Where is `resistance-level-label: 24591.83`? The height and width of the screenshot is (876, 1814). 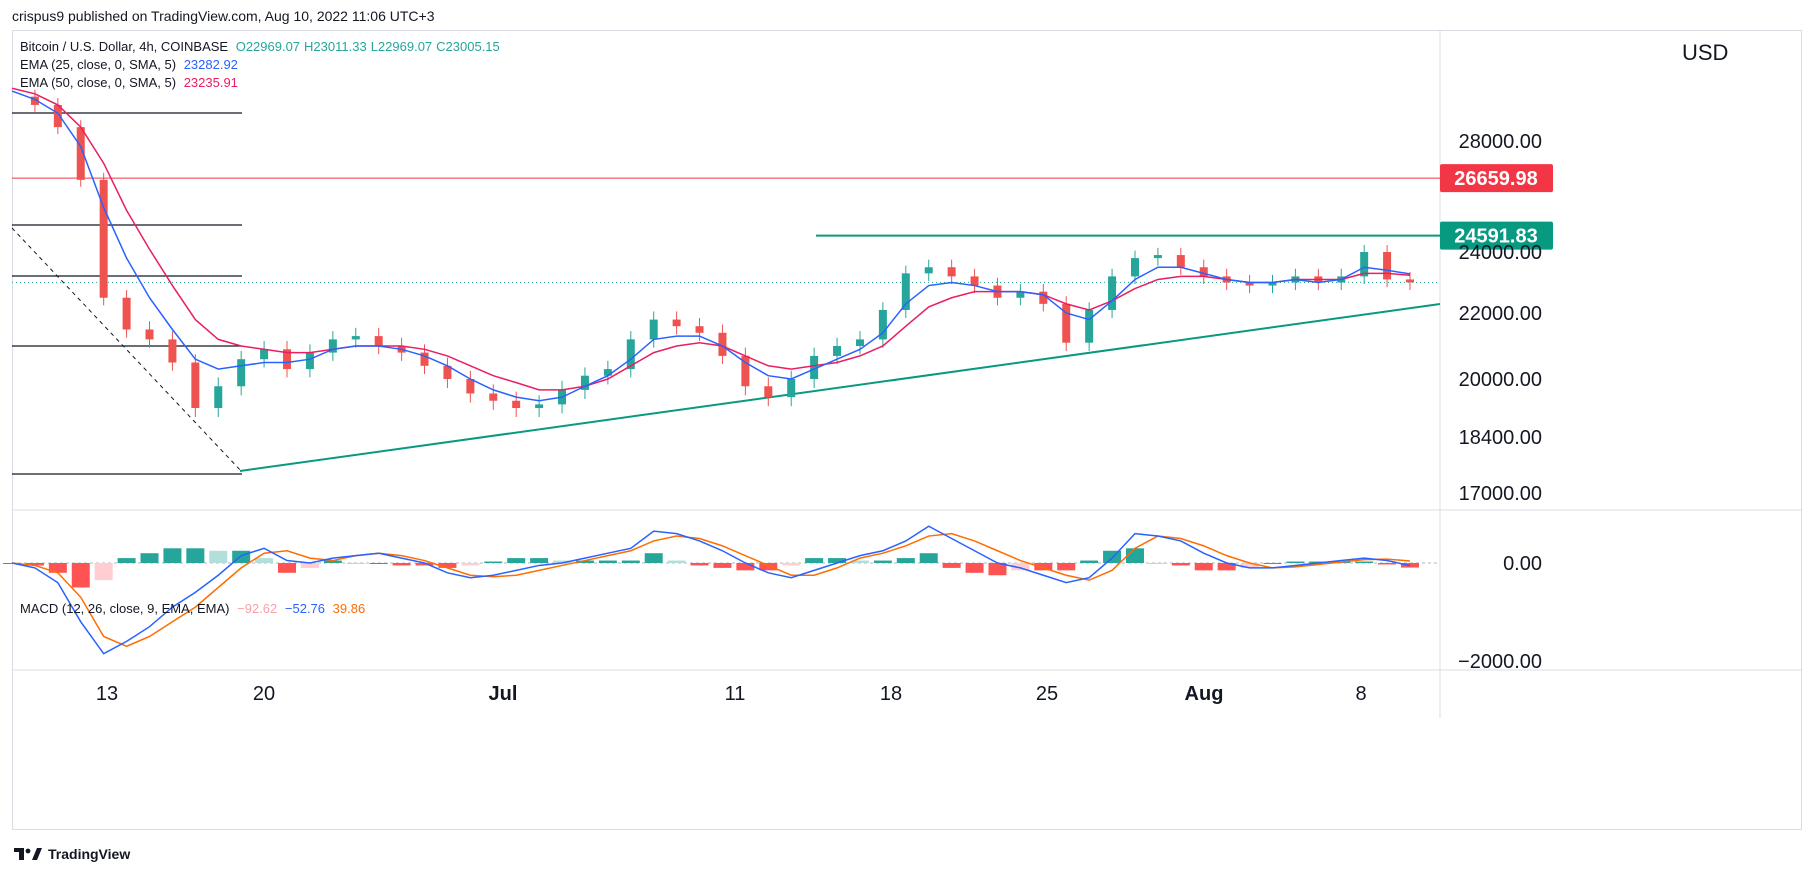 resistance-level-label: 24591.83 is located at coordinates (1495, 237).